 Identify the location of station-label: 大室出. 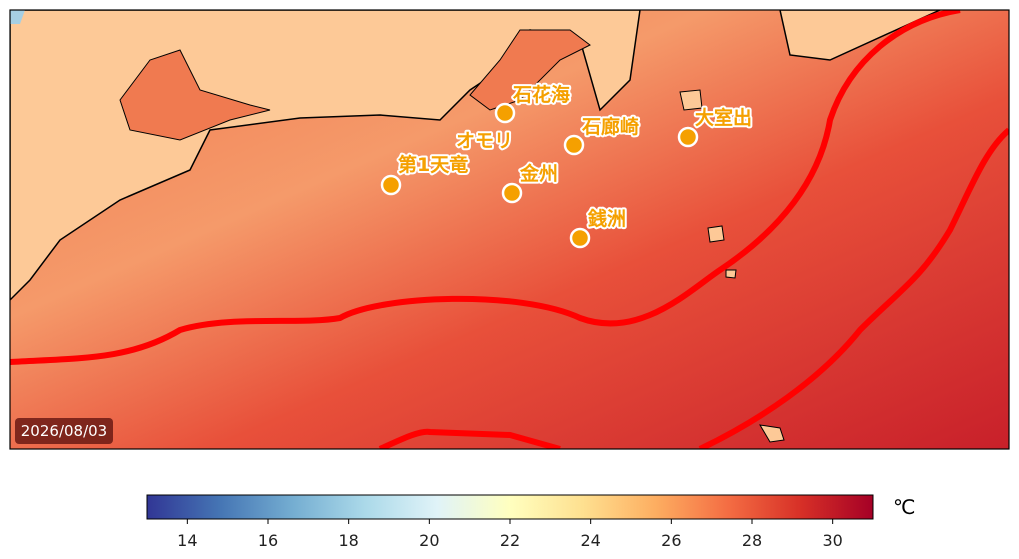
(723, 117).